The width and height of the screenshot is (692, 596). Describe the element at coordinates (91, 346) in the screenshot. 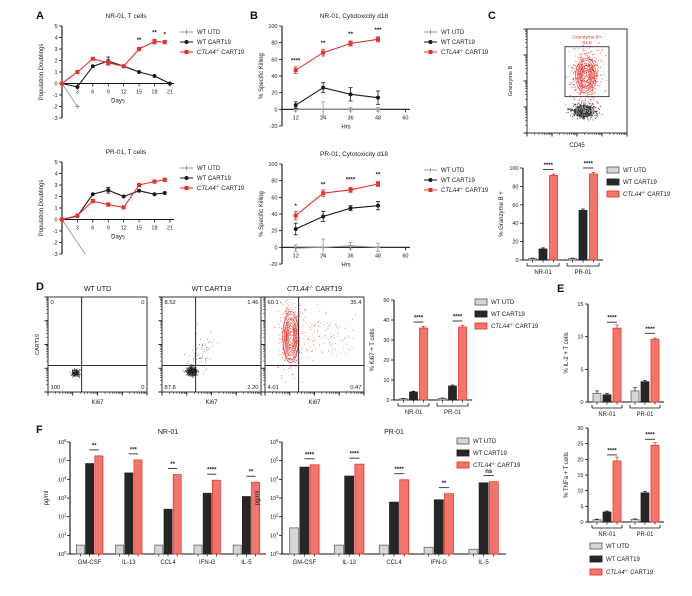

I see `panel-d-flow-wt-utd: WT UTD Ki67 CART19 0 0 100 0` at that location.